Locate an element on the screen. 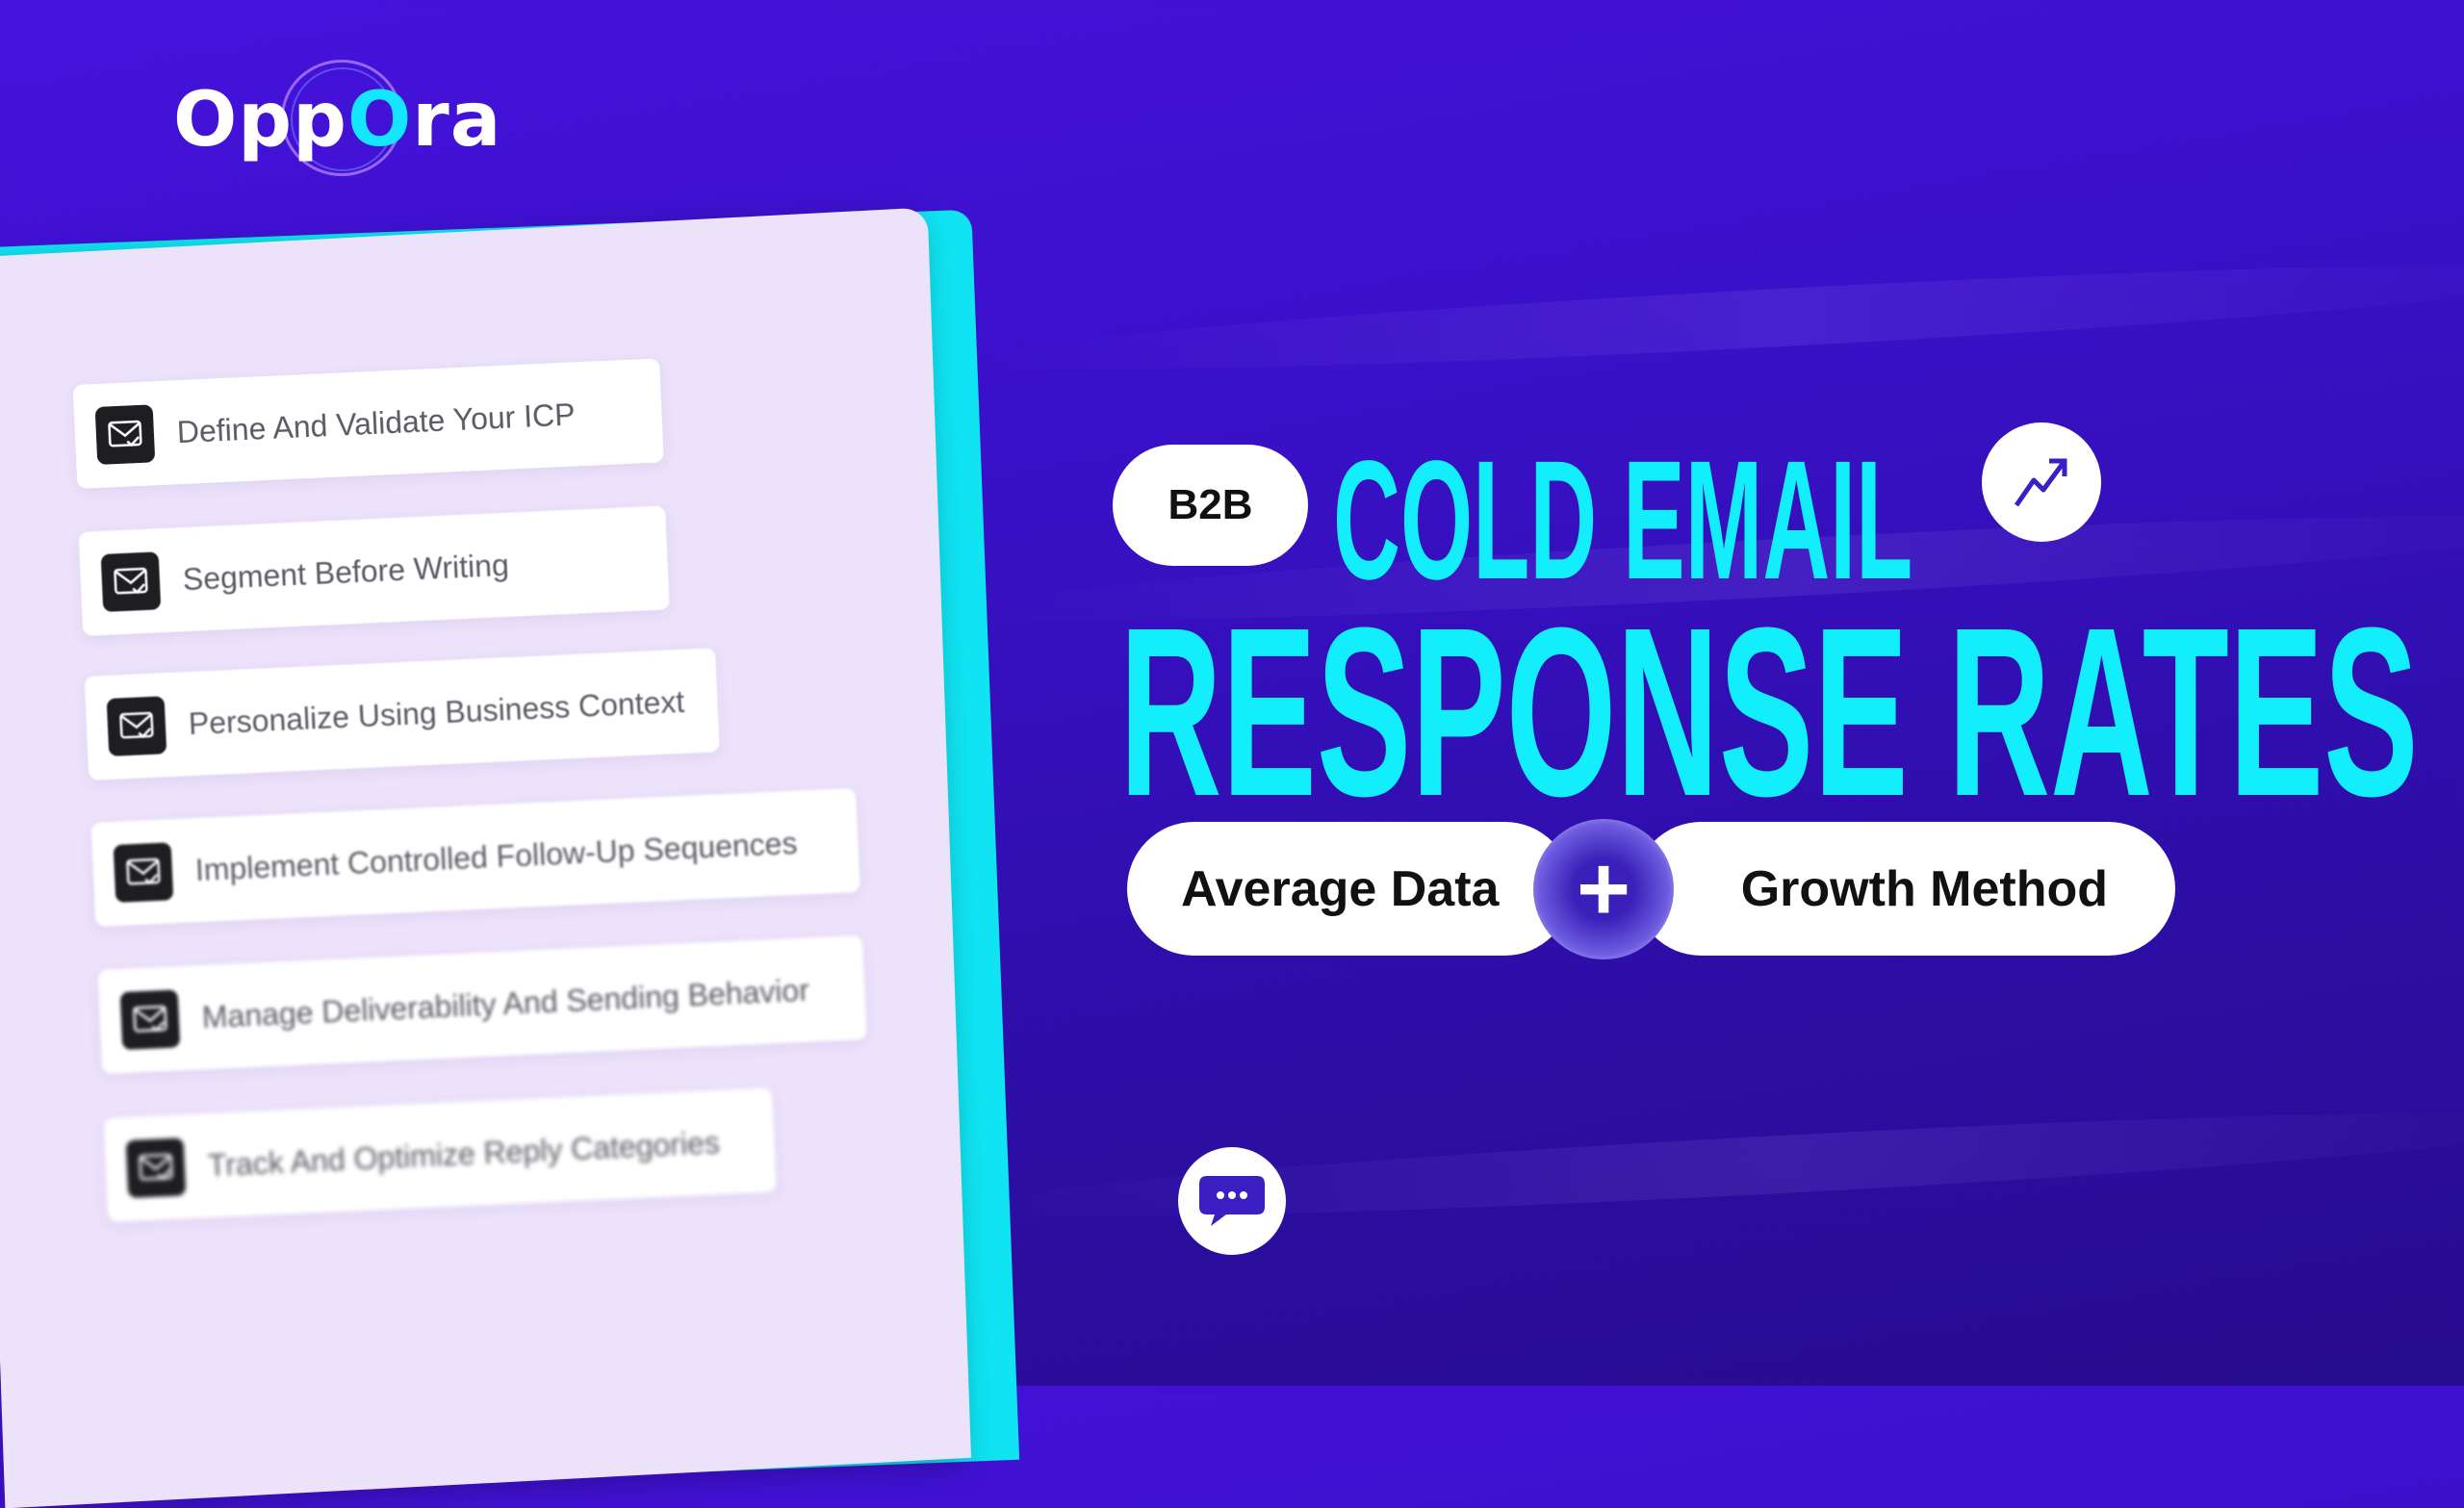  checklist-item: Track And Optimize Reply Categories is located at coordinates (440, 1154).